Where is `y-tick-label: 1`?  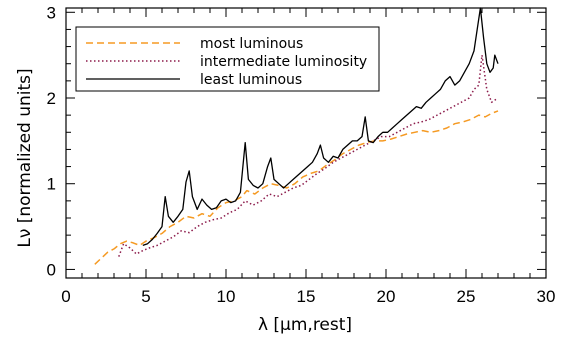 y-tick-label: 1 is located at coordinates (51, 184).